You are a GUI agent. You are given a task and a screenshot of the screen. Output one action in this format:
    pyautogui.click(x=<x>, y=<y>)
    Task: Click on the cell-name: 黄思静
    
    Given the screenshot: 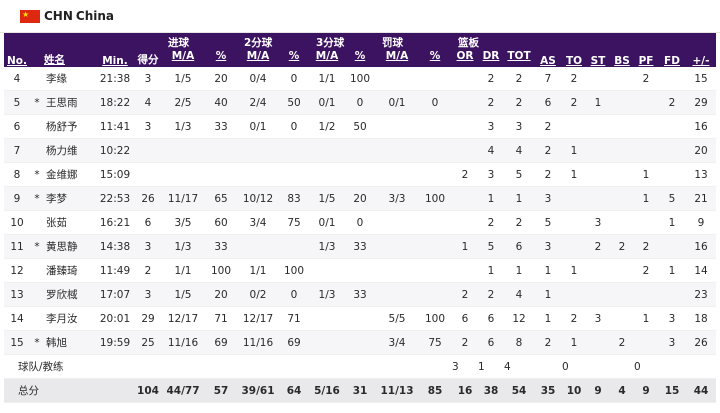 What is the action you would take?
    pyautogui.click(x=70, y=246)
    